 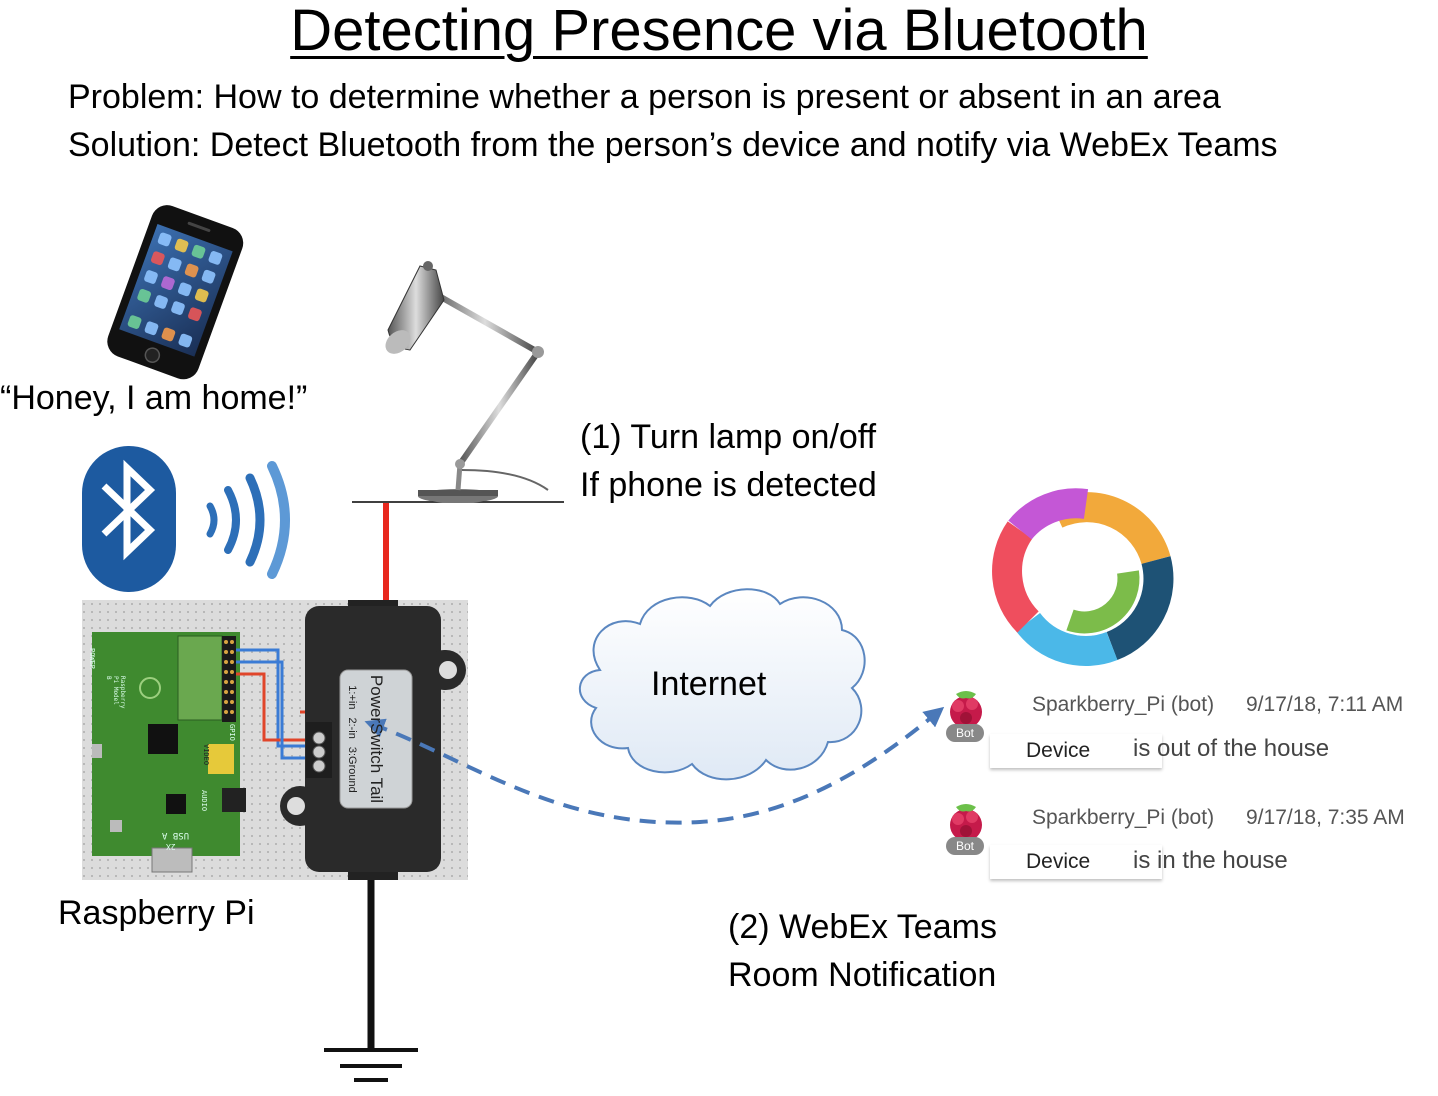 I want to click on pin-label: 3:Ground, so click(x=352, y=769).